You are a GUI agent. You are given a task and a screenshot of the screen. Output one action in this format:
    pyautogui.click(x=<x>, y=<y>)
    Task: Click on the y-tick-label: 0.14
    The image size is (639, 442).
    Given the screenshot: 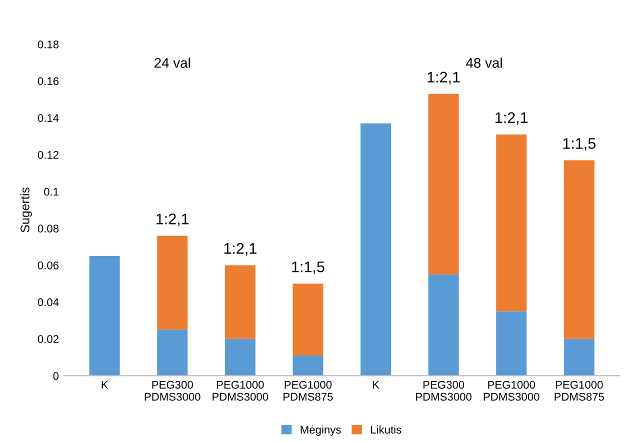 What is the action you would take?
    pyautogui.click(x=48, y=118)
    